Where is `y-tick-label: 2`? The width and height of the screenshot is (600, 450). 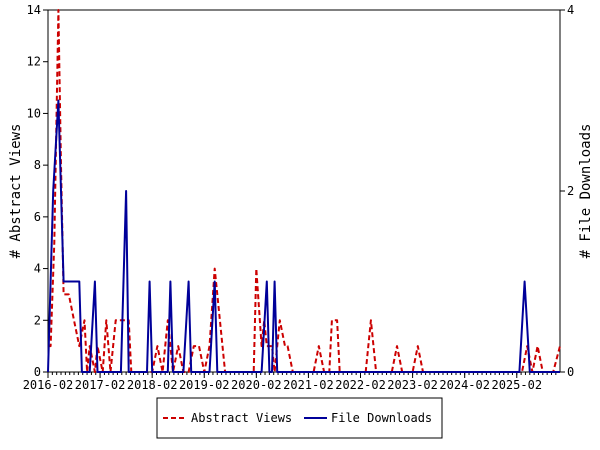 y-tick-label: 2 is located at coordinates (37, 320).